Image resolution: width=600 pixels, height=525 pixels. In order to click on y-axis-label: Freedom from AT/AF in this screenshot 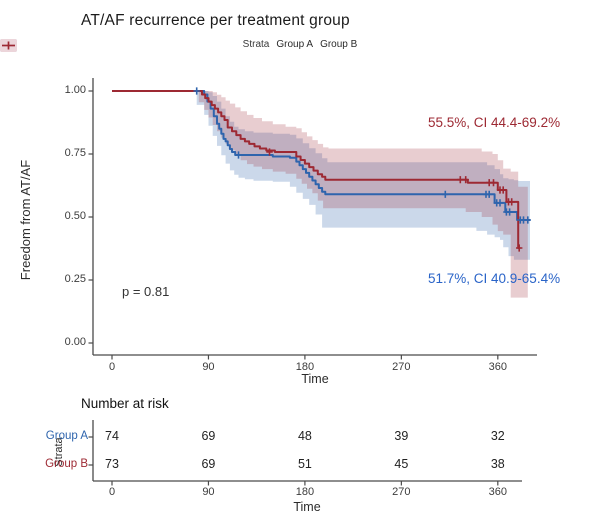, I will do `click(25, 220)`.